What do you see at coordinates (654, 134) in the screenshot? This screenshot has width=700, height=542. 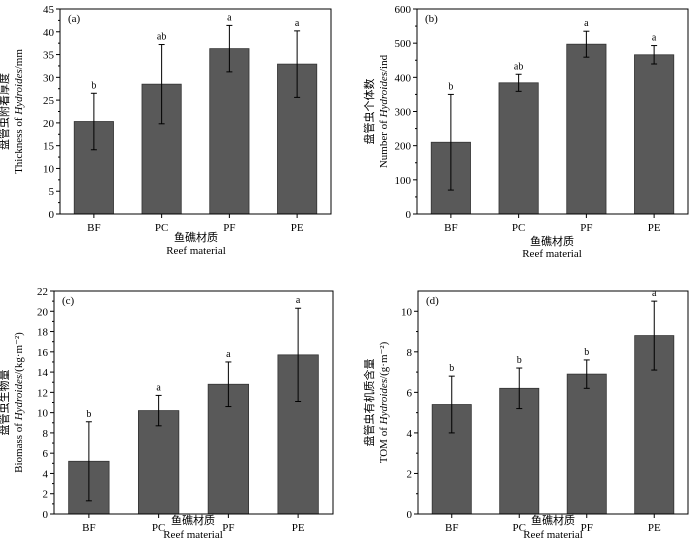 I see `bar-PE` at bounding box center [654, 134].